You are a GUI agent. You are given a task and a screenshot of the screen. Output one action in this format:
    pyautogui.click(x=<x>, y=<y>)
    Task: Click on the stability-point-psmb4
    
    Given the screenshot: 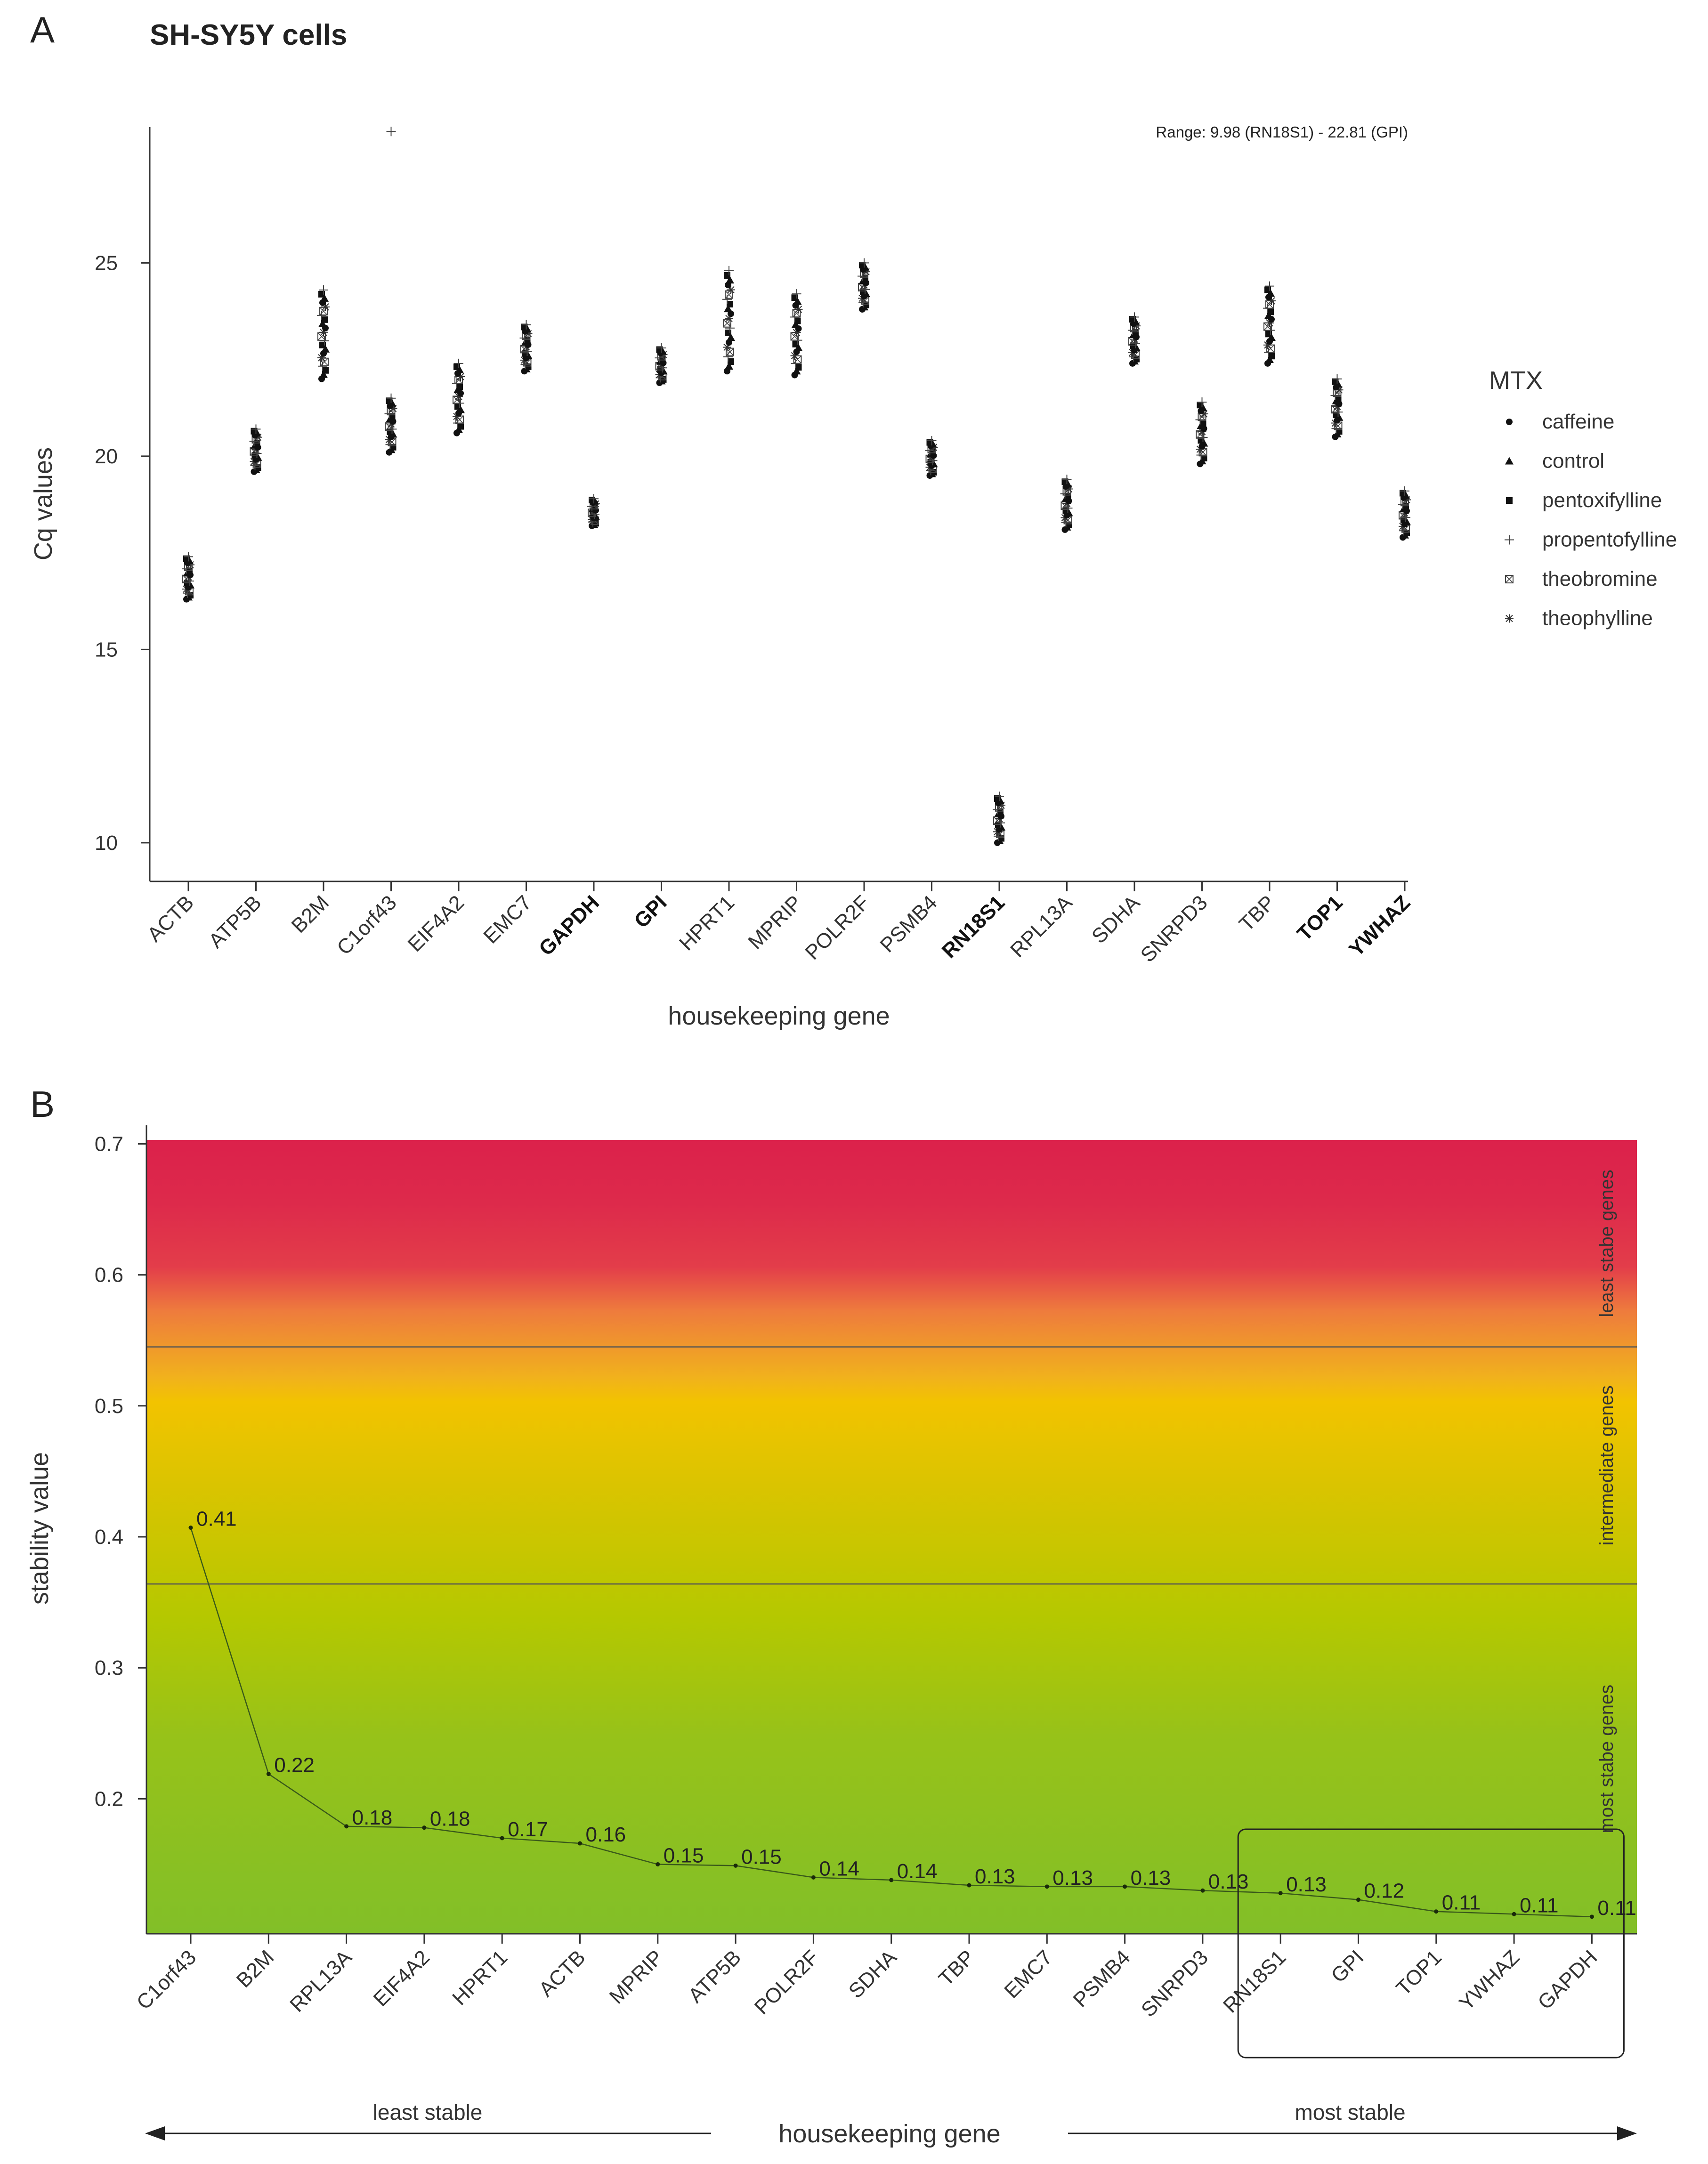 What is the action you would take?
    pyautogui.click(x=1125, y=1886)
    